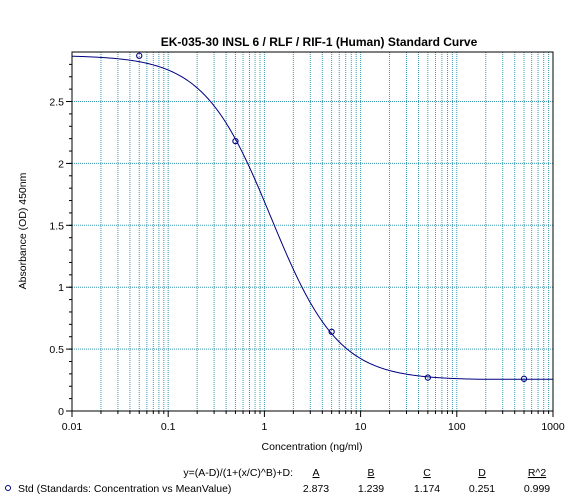 The image size is (585, 501). Describe the element at coordinates (72, 427) in the screenshot. I see `x-tick-label: 0.01` at that location.